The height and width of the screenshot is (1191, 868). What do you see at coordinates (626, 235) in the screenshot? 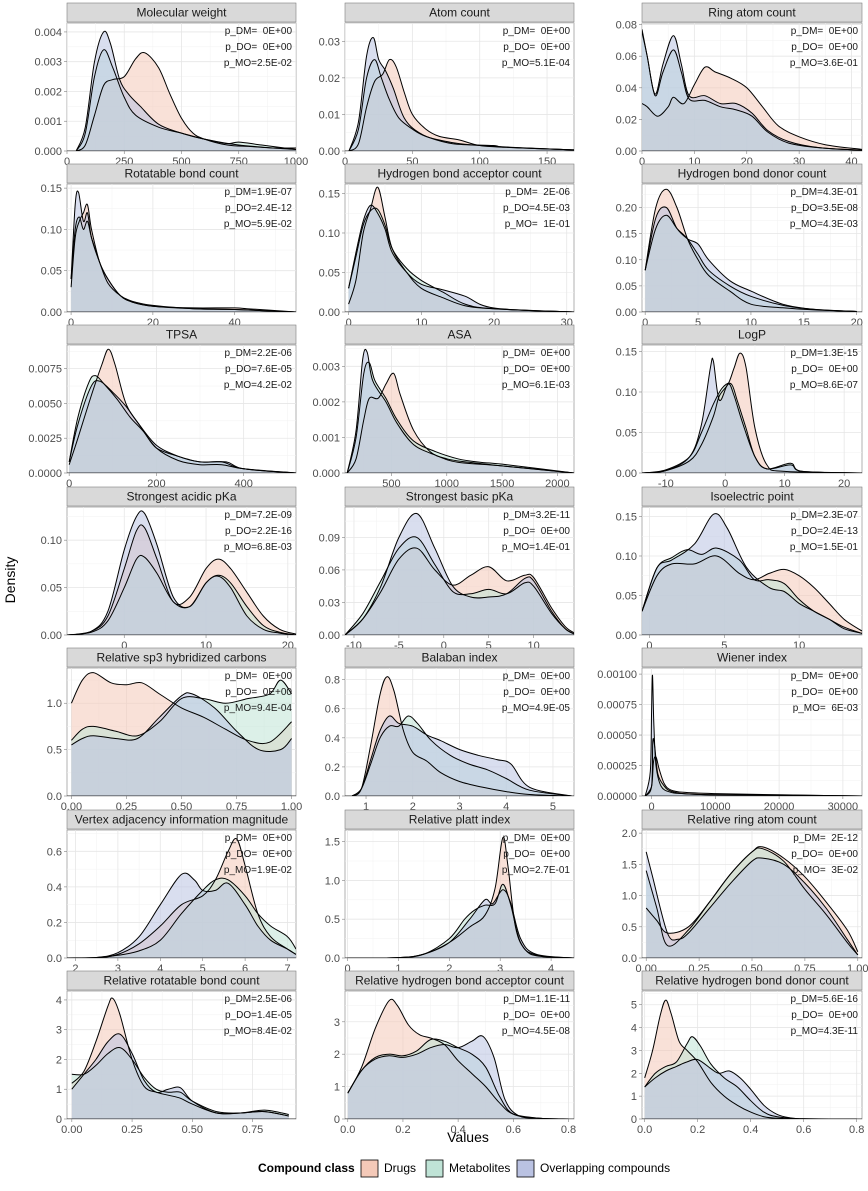
I see `y-tick-label: 0.15` at bounding box center [626, 235].